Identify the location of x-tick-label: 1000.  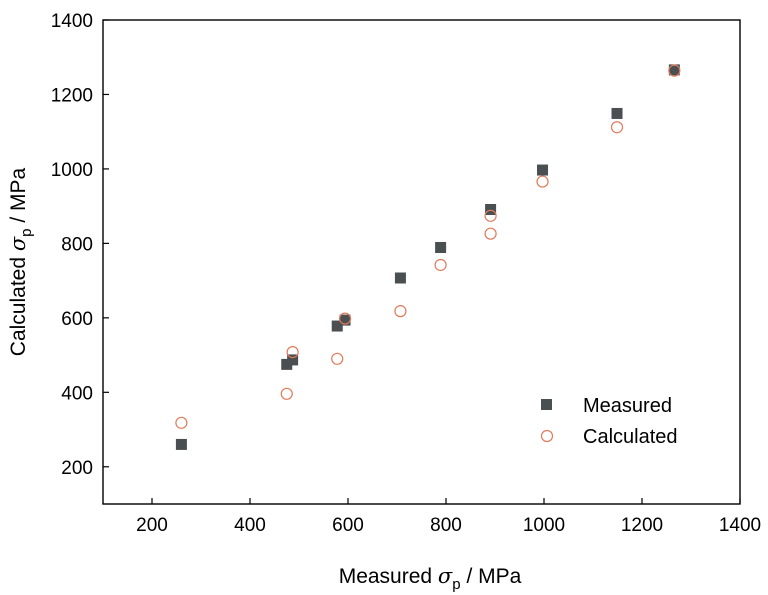
(544, 525).